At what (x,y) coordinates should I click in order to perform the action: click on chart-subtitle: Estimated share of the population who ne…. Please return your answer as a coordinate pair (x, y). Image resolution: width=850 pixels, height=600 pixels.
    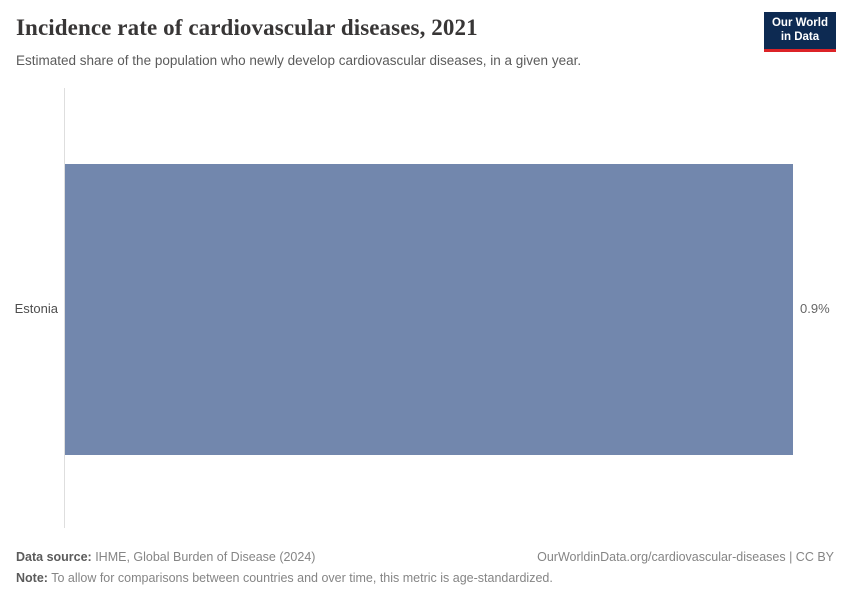
    Looking at the image, I should click on (299, 60).